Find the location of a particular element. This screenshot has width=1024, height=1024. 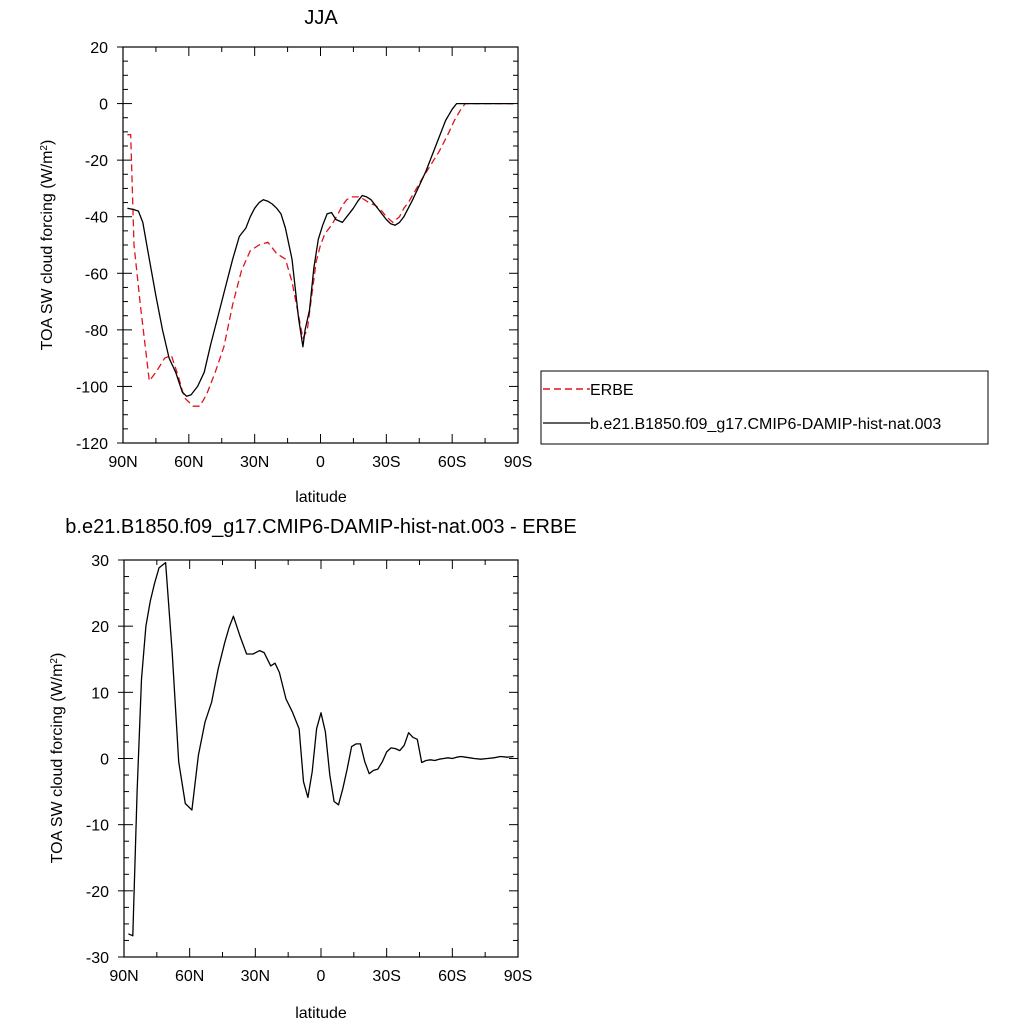

panel-title: JJA is located at coordinates (321, 18).